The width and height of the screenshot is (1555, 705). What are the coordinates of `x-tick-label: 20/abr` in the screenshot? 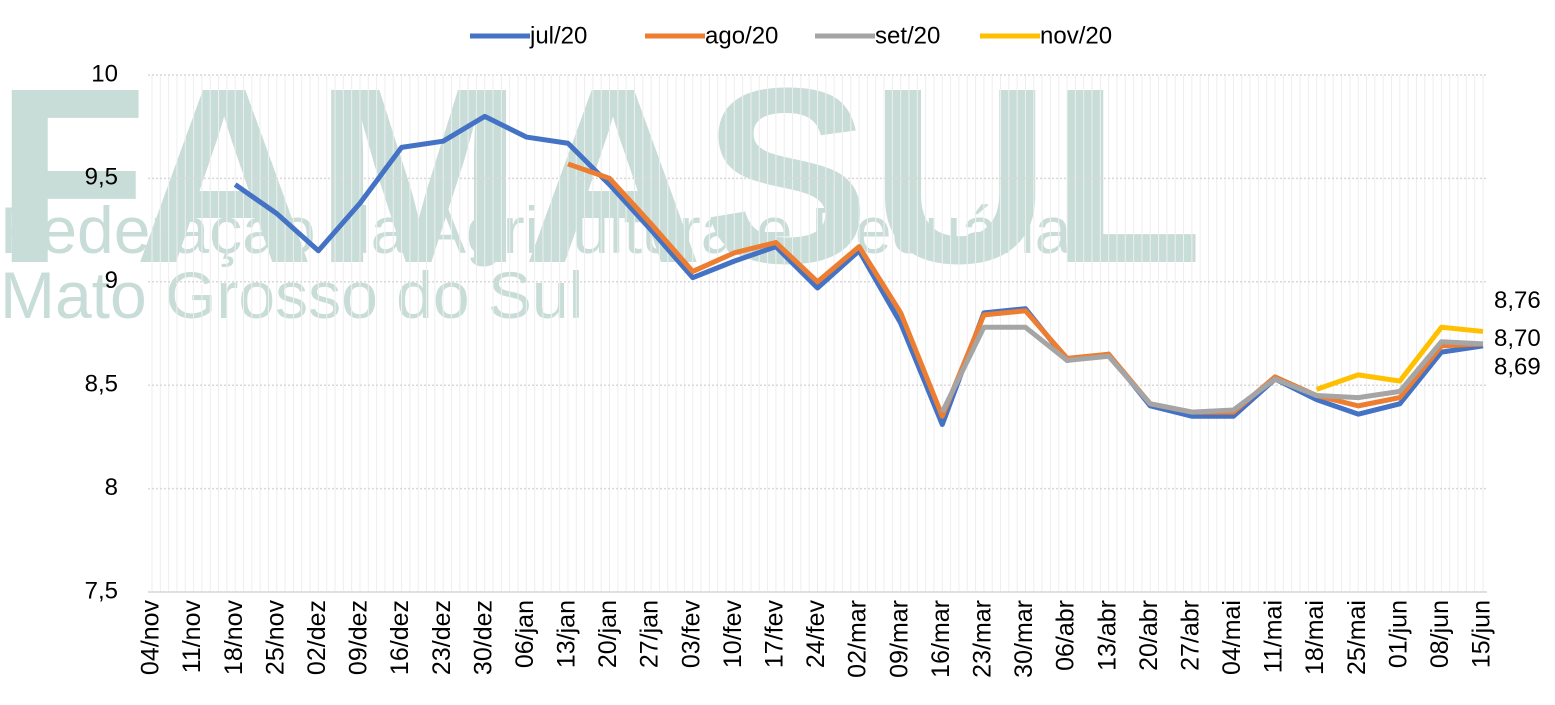 It's located at (1149, 635).